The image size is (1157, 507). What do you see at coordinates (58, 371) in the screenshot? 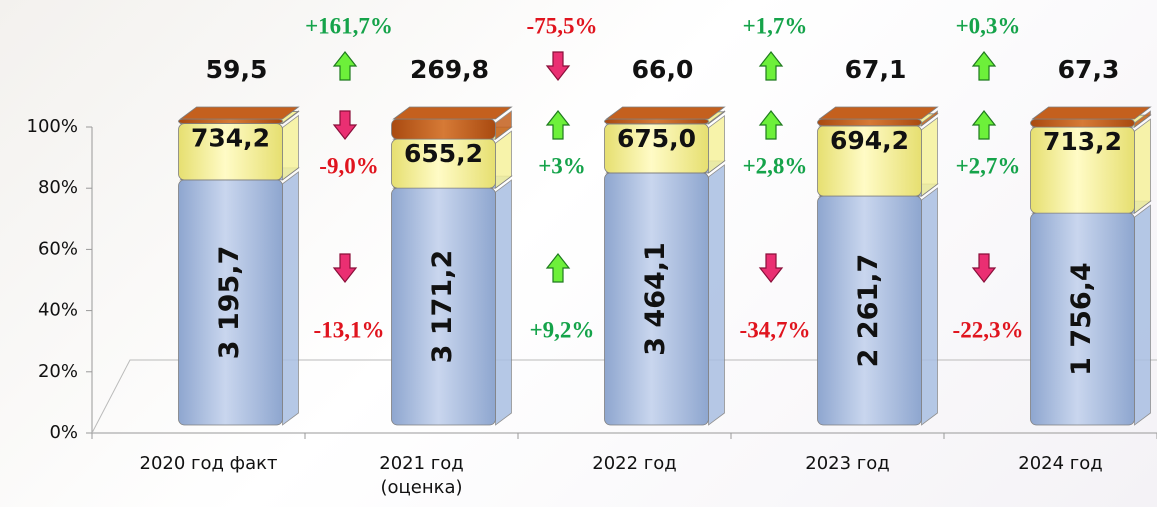
I see `y-tick-label: 20%` at bounding box center [58, 371].